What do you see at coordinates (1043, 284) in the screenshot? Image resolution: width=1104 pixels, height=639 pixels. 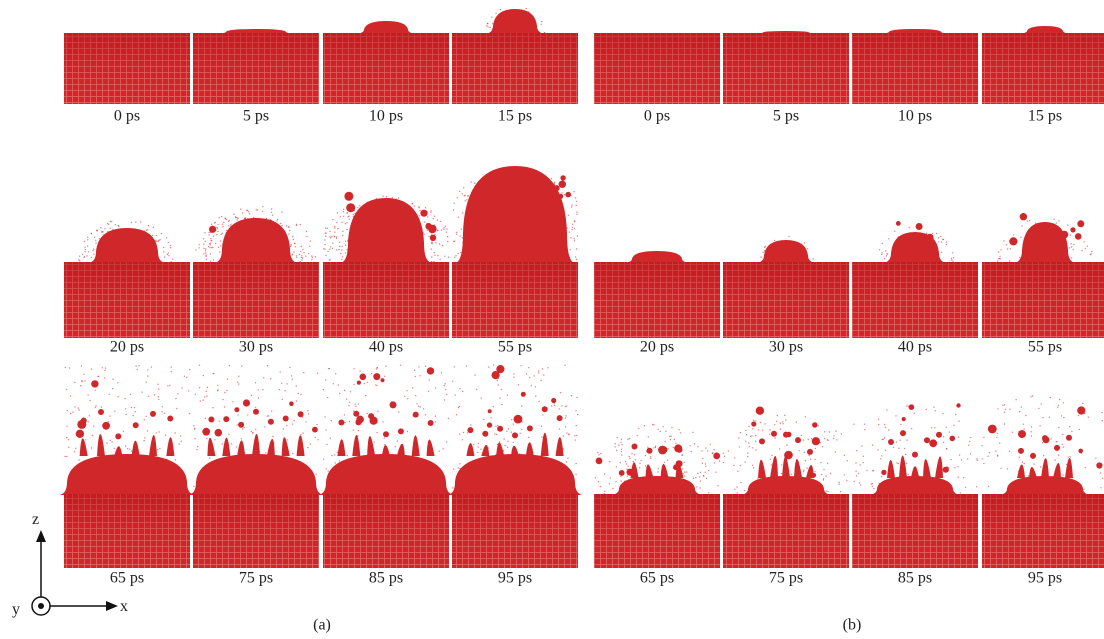 I see `frame: 55 ps` at bounding box center [1043, 284].